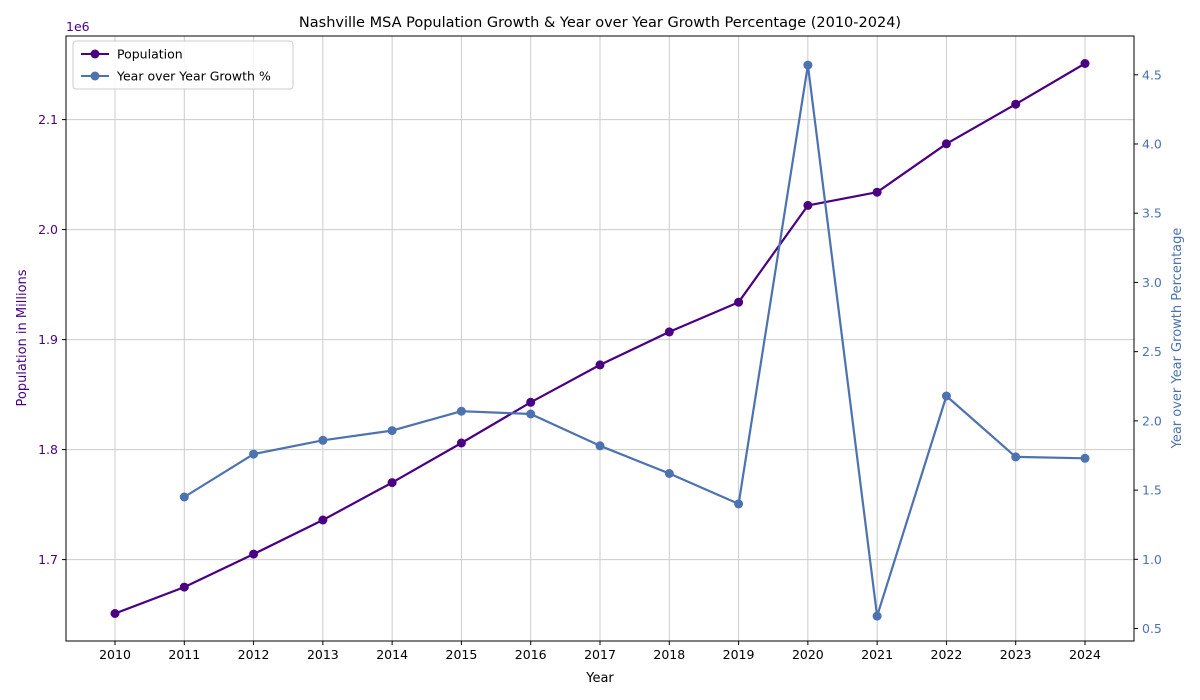 The width and height of the screenshot is (1200, 700). What do you see at coordinates (877, 654) in the screenshot?
I see `x-tick-label: 2021` at bounding box center [877, 654].